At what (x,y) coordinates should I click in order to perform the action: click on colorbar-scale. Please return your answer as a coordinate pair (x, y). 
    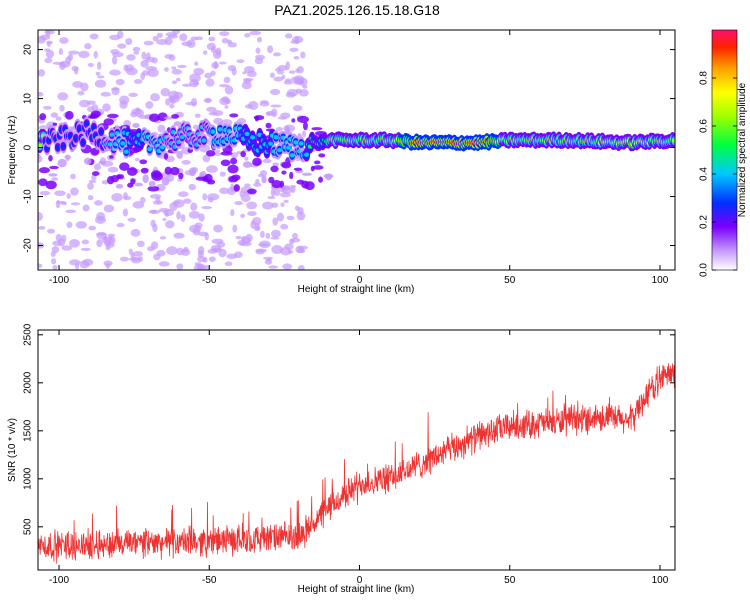
    Looking at the image, I should click on (724, 150).